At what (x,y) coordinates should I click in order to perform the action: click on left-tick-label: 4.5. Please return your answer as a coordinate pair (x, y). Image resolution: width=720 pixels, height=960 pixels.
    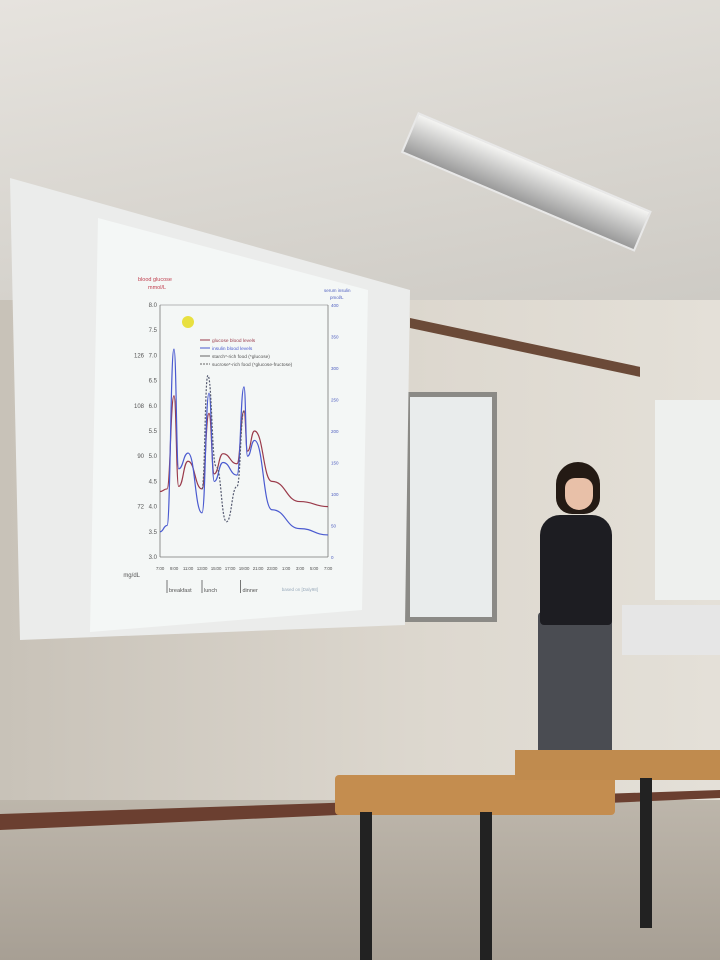
    Looking at the image, I should click on (153, 482).